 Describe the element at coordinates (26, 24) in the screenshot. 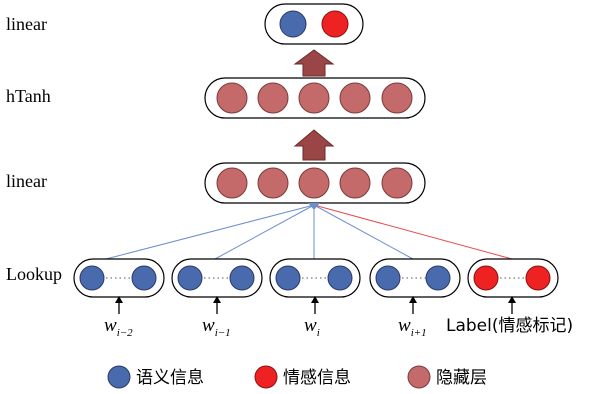

I see `output-layer-label: linear` at that location.